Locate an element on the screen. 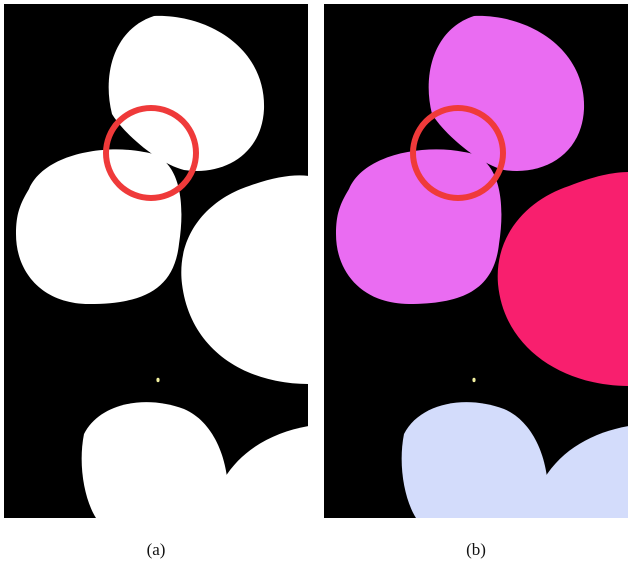 This screenshot has width=631, height=565. panel-b-highlight-ring is located at coordinates (458, 153).